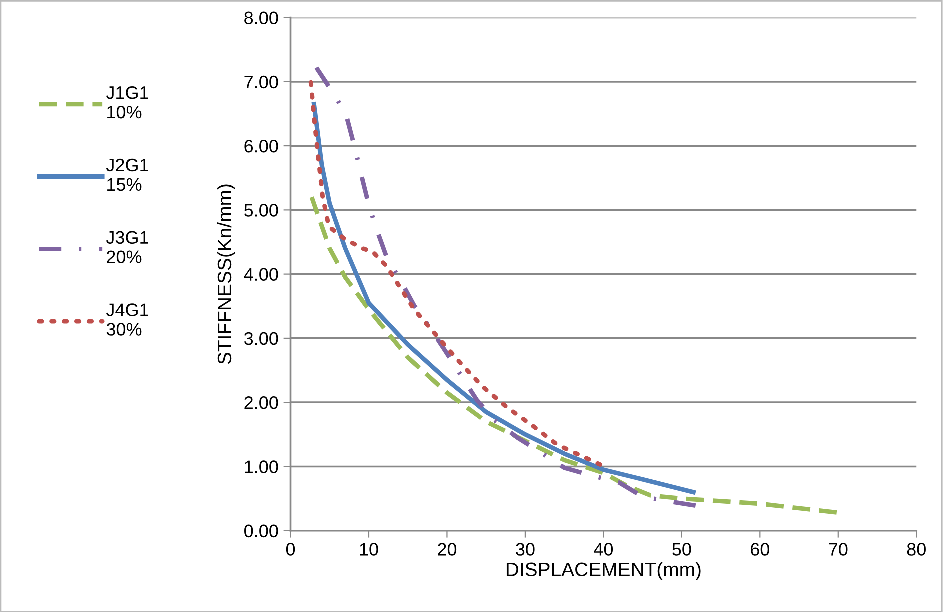 The height and width of the screenshot is (613, 944). Describe the element at coordinates (127, 175) in the screenshot. I see `legend-label: J2G1 15%` at that location.